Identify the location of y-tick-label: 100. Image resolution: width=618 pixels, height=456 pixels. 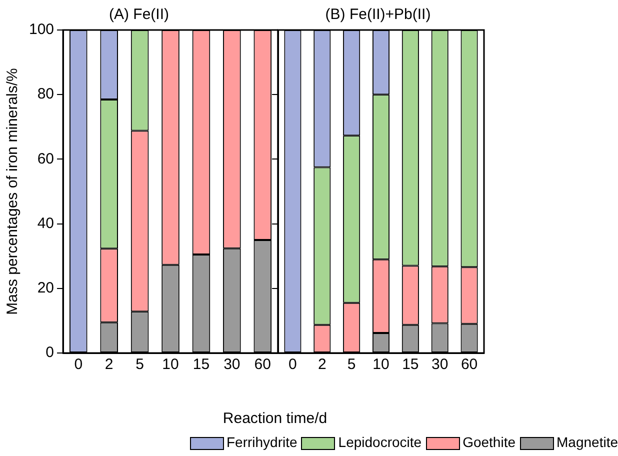
(41, 29).